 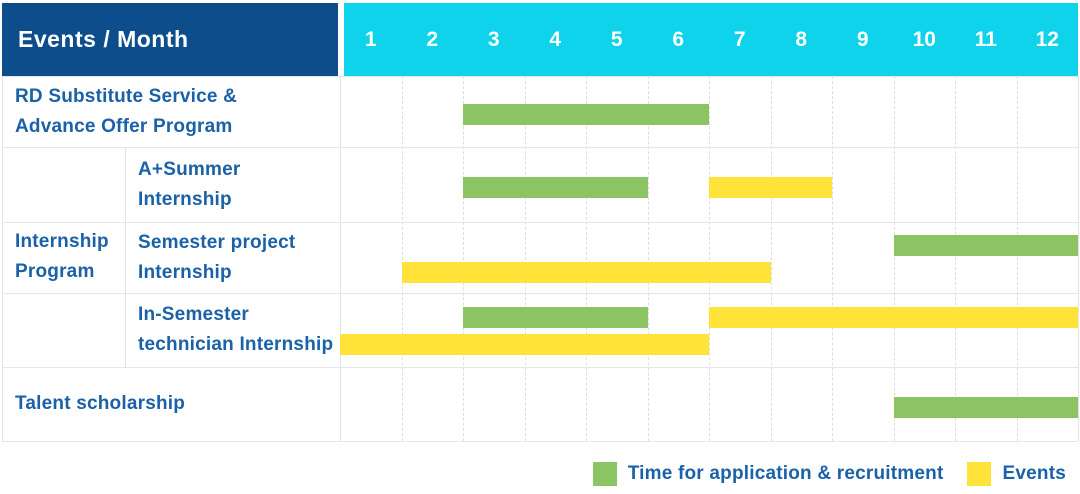 I want to click on legend: Time for application & recruitment Events, so click(x=829, y=474).